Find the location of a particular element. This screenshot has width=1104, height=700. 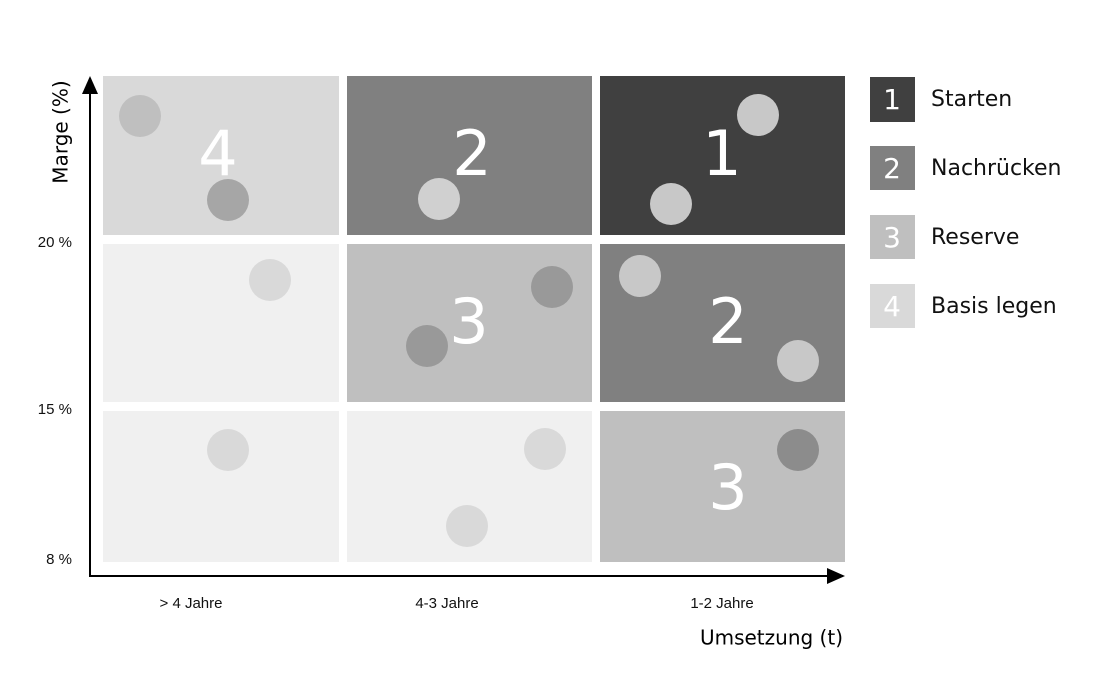

cell-label: 1 is located at coordinates (721, 153).